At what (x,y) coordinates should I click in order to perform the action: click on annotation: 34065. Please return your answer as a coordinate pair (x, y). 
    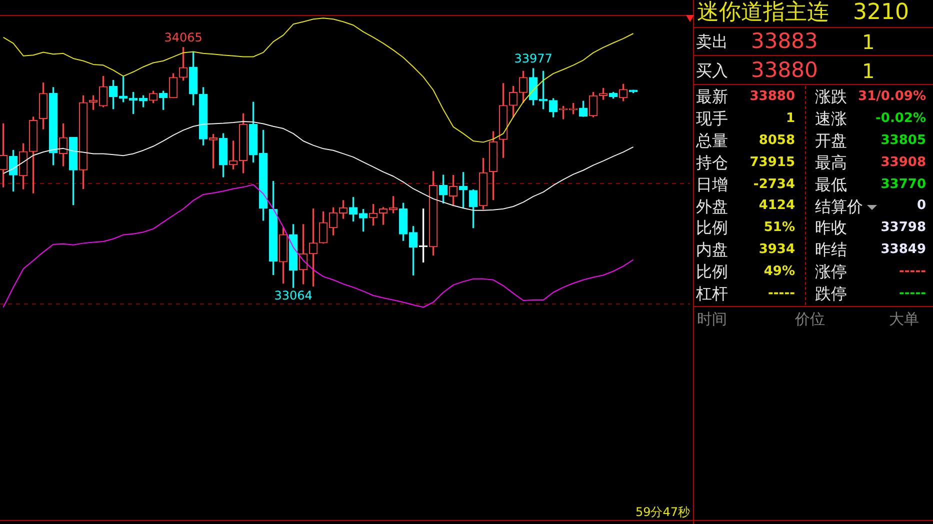
    Looking at the image, I should click on (183, 37).